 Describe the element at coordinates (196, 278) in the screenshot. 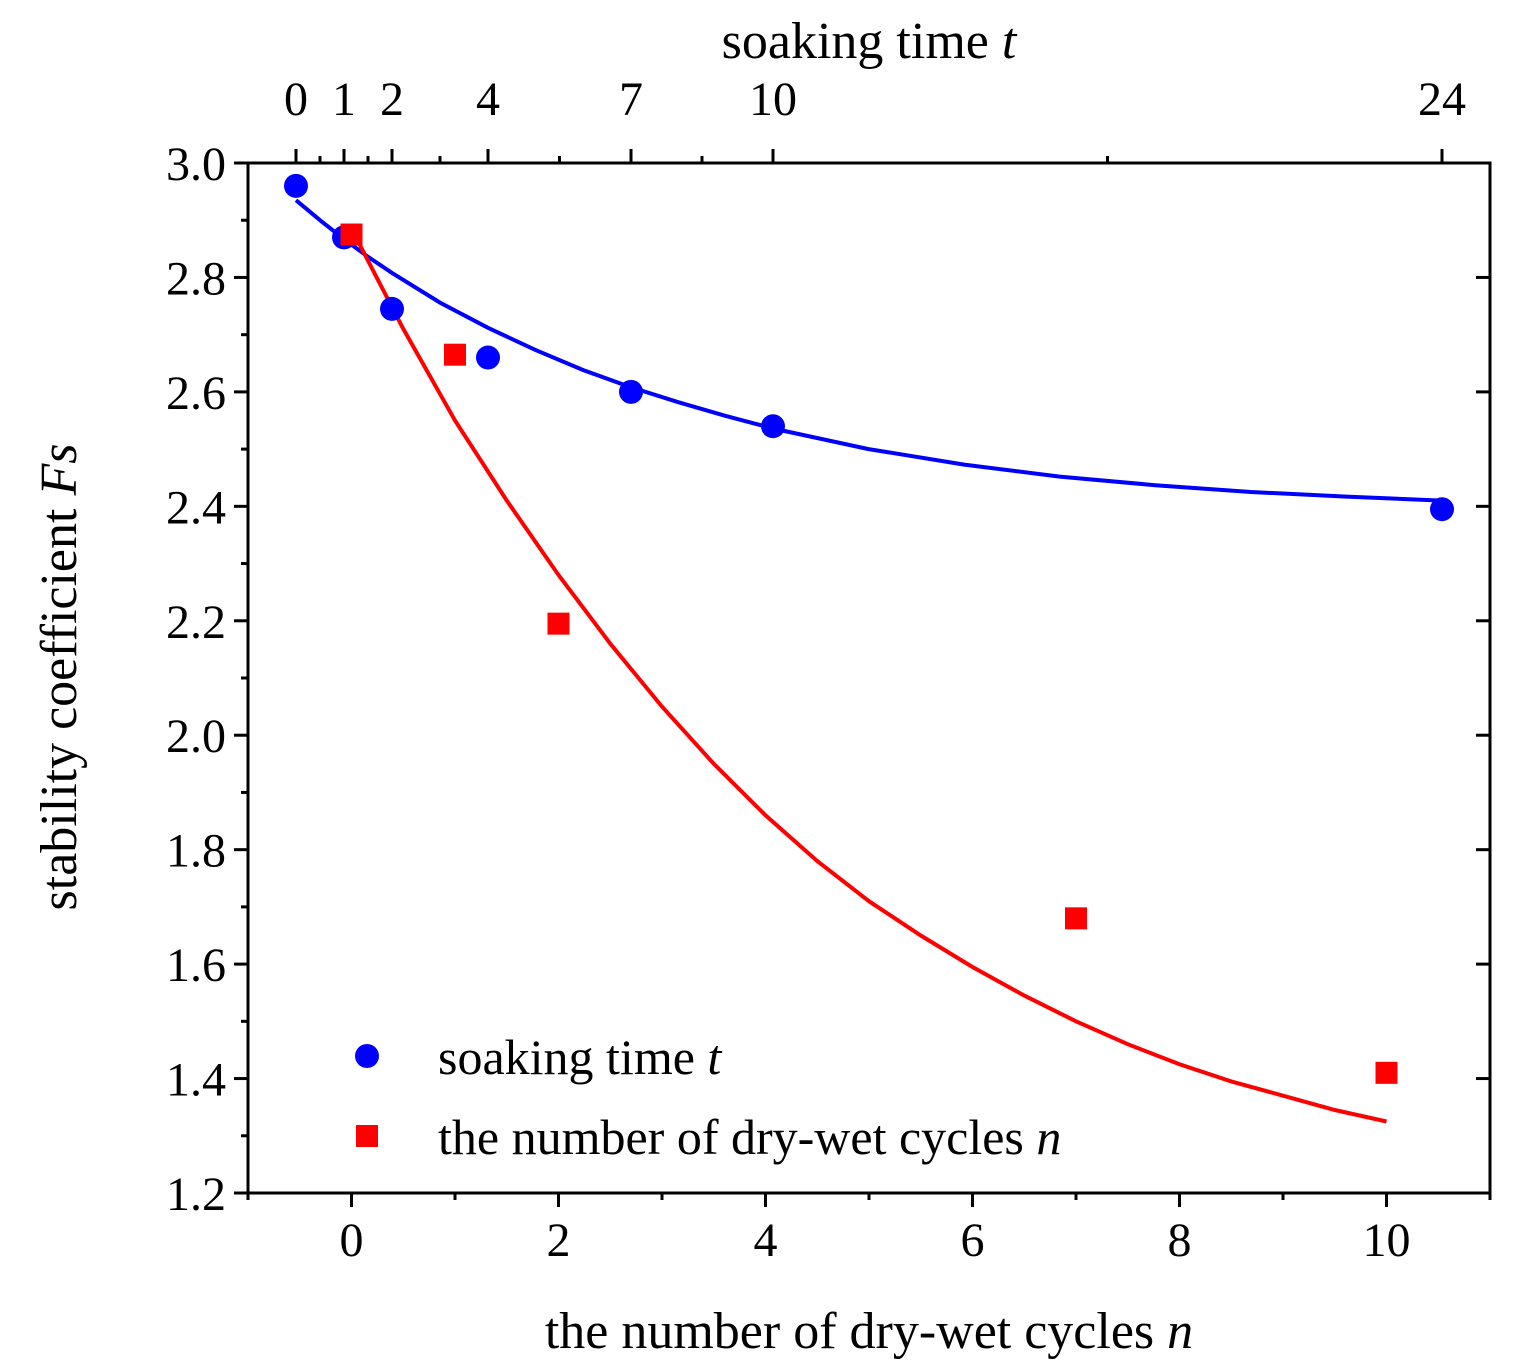

I see `y-tick-label: 2.8` at that location.